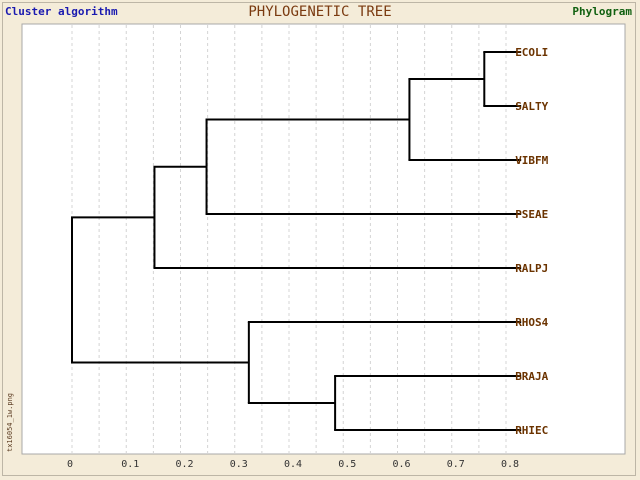 This screenshot has width=640, height=480. What do you see at coordinates (61, 11) in the screenshot?
I see `cluster-algorithm-label: Cluster algorithm` at bounding box center [61, 11].